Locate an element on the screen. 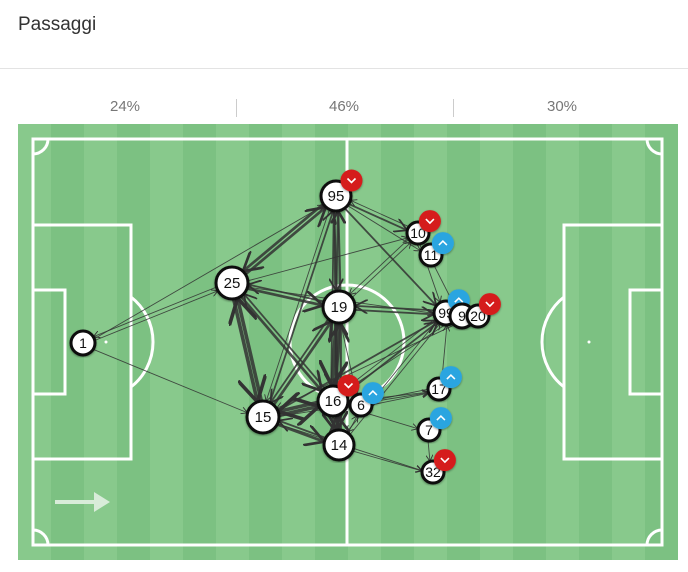  player-node: 25 is located at coordinates (232, 283).